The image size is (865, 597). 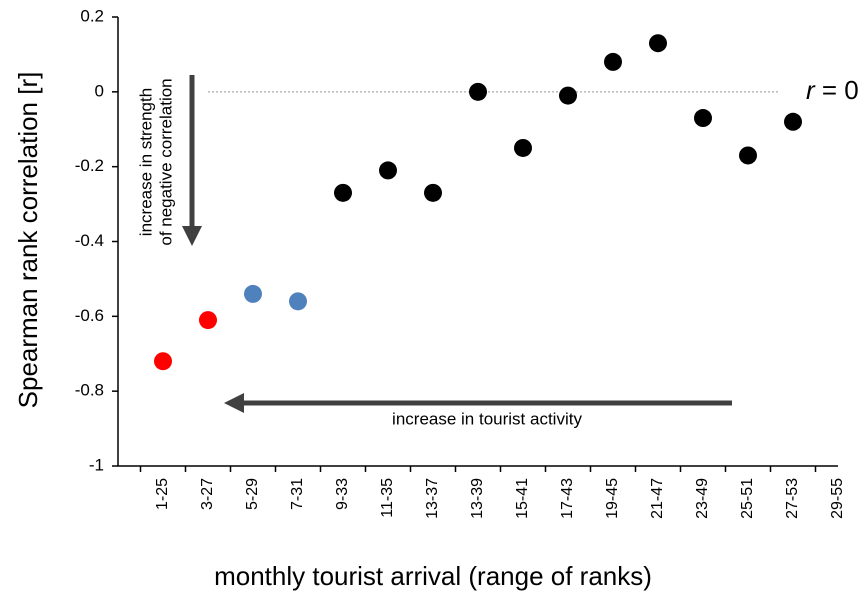 I want to click on y-tick-label: 0, so click(x=99, y=90).